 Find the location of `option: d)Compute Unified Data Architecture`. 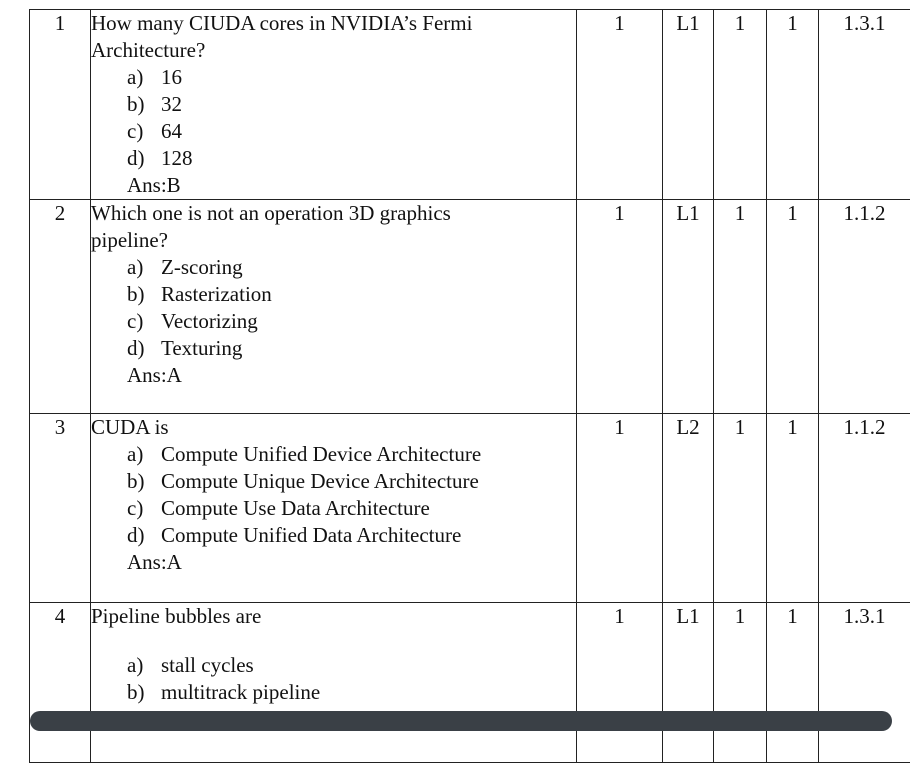

option: d)Compute Unified Data Architecture is located at coordinates (351, 535).